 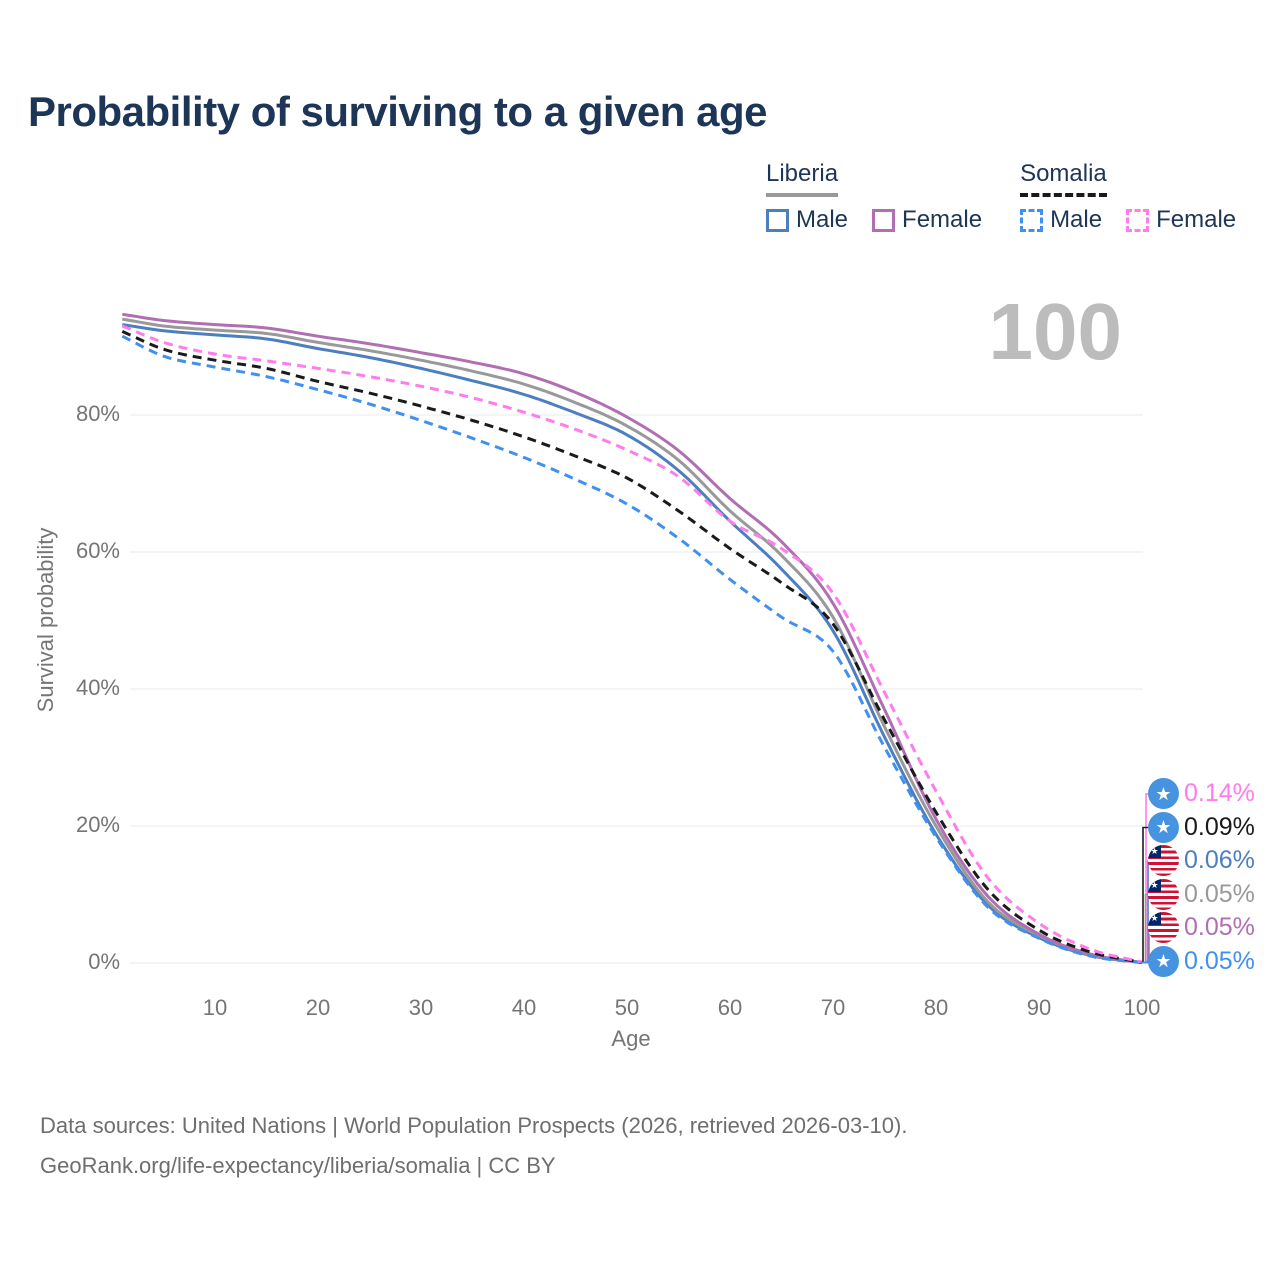 I want to click on legend-label-liberia-male: Male, so click(x=822, y=219).